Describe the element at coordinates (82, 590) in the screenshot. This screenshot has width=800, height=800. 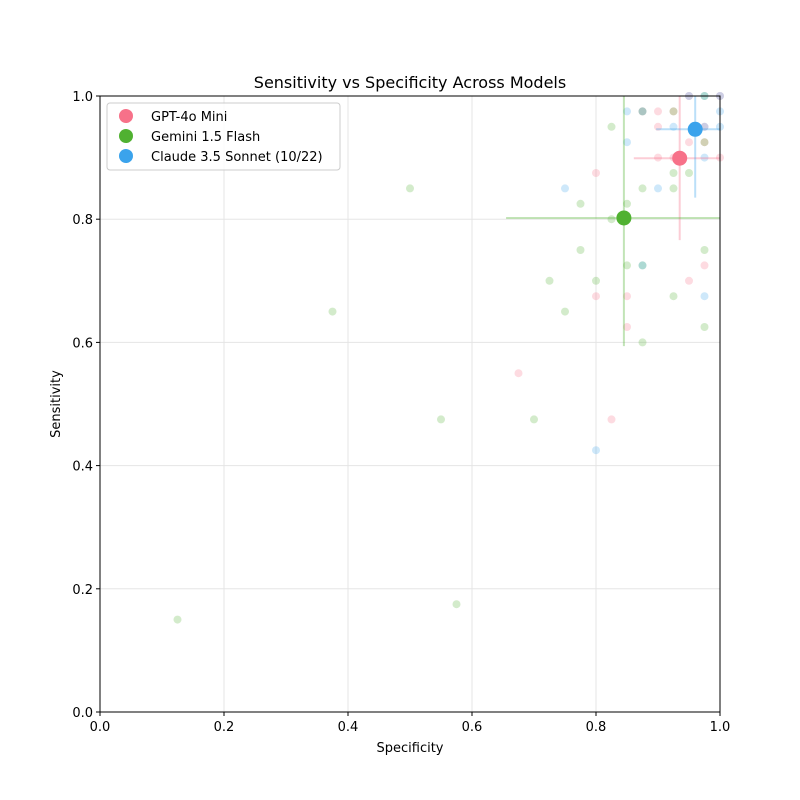
I see `y-tick-label: 0.2` at that location.